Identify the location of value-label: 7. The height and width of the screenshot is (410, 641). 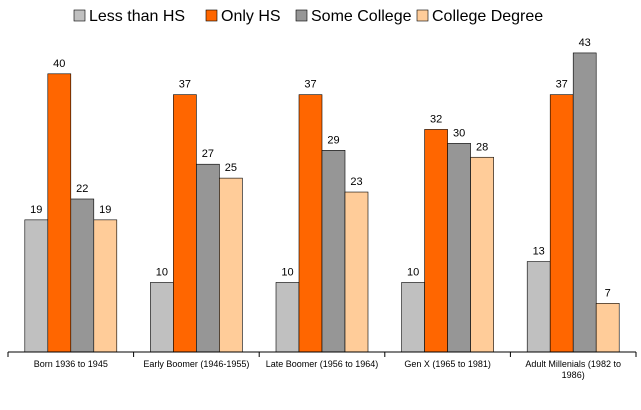
(608, 293).